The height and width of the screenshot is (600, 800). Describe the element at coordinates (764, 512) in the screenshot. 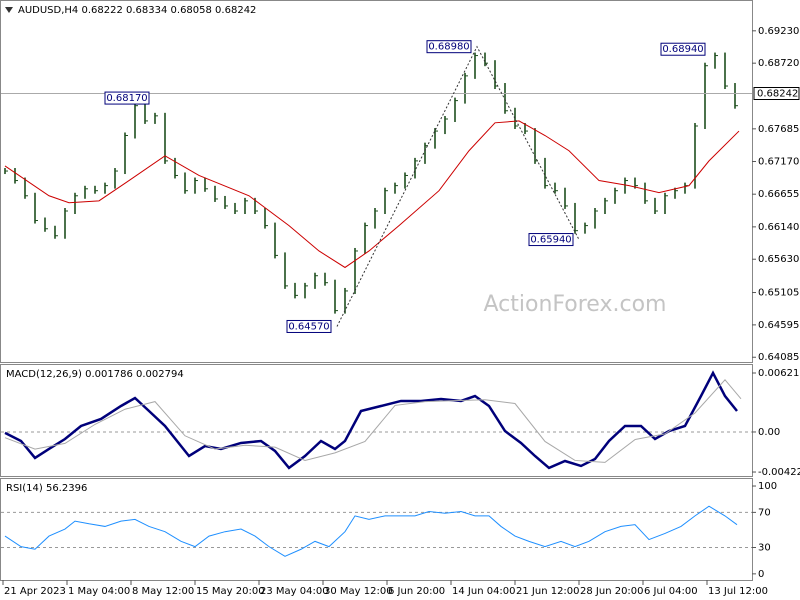

I see `y-tick-label: 70` at that location.